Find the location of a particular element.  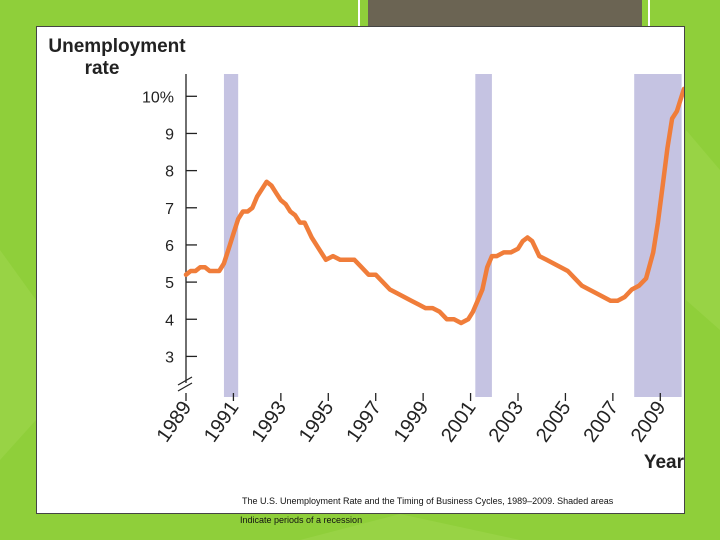

x-tick-label-2009: 2009 is located at coordinates (649, 421).